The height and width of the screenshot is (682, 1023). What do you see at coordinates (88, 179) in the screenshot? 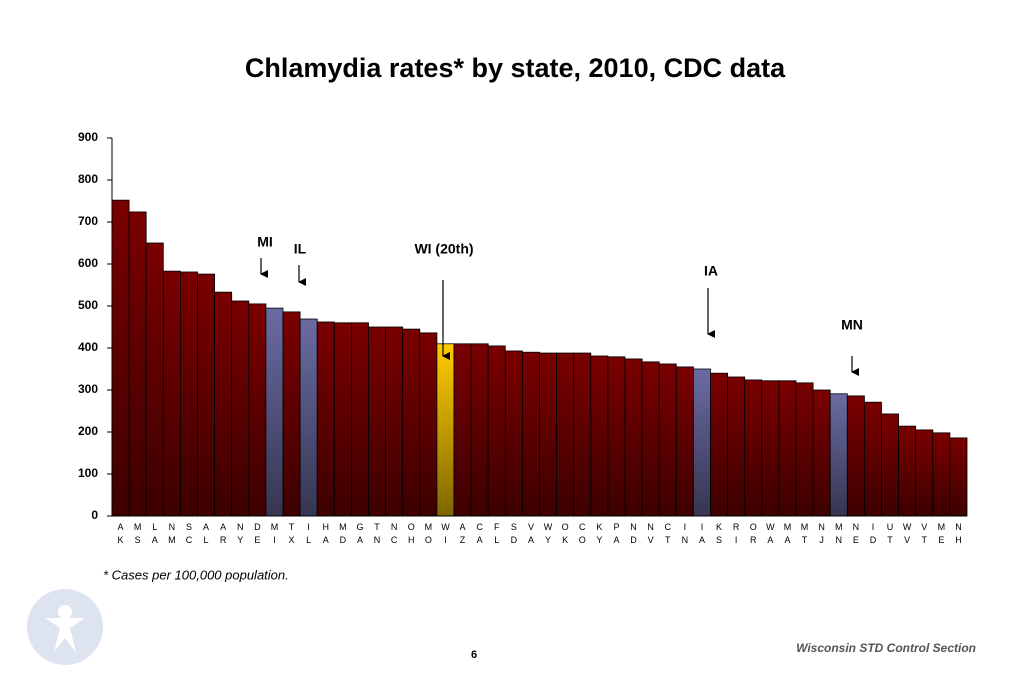
I see `y-tick-label: 800` at bounding box center [88, 179].